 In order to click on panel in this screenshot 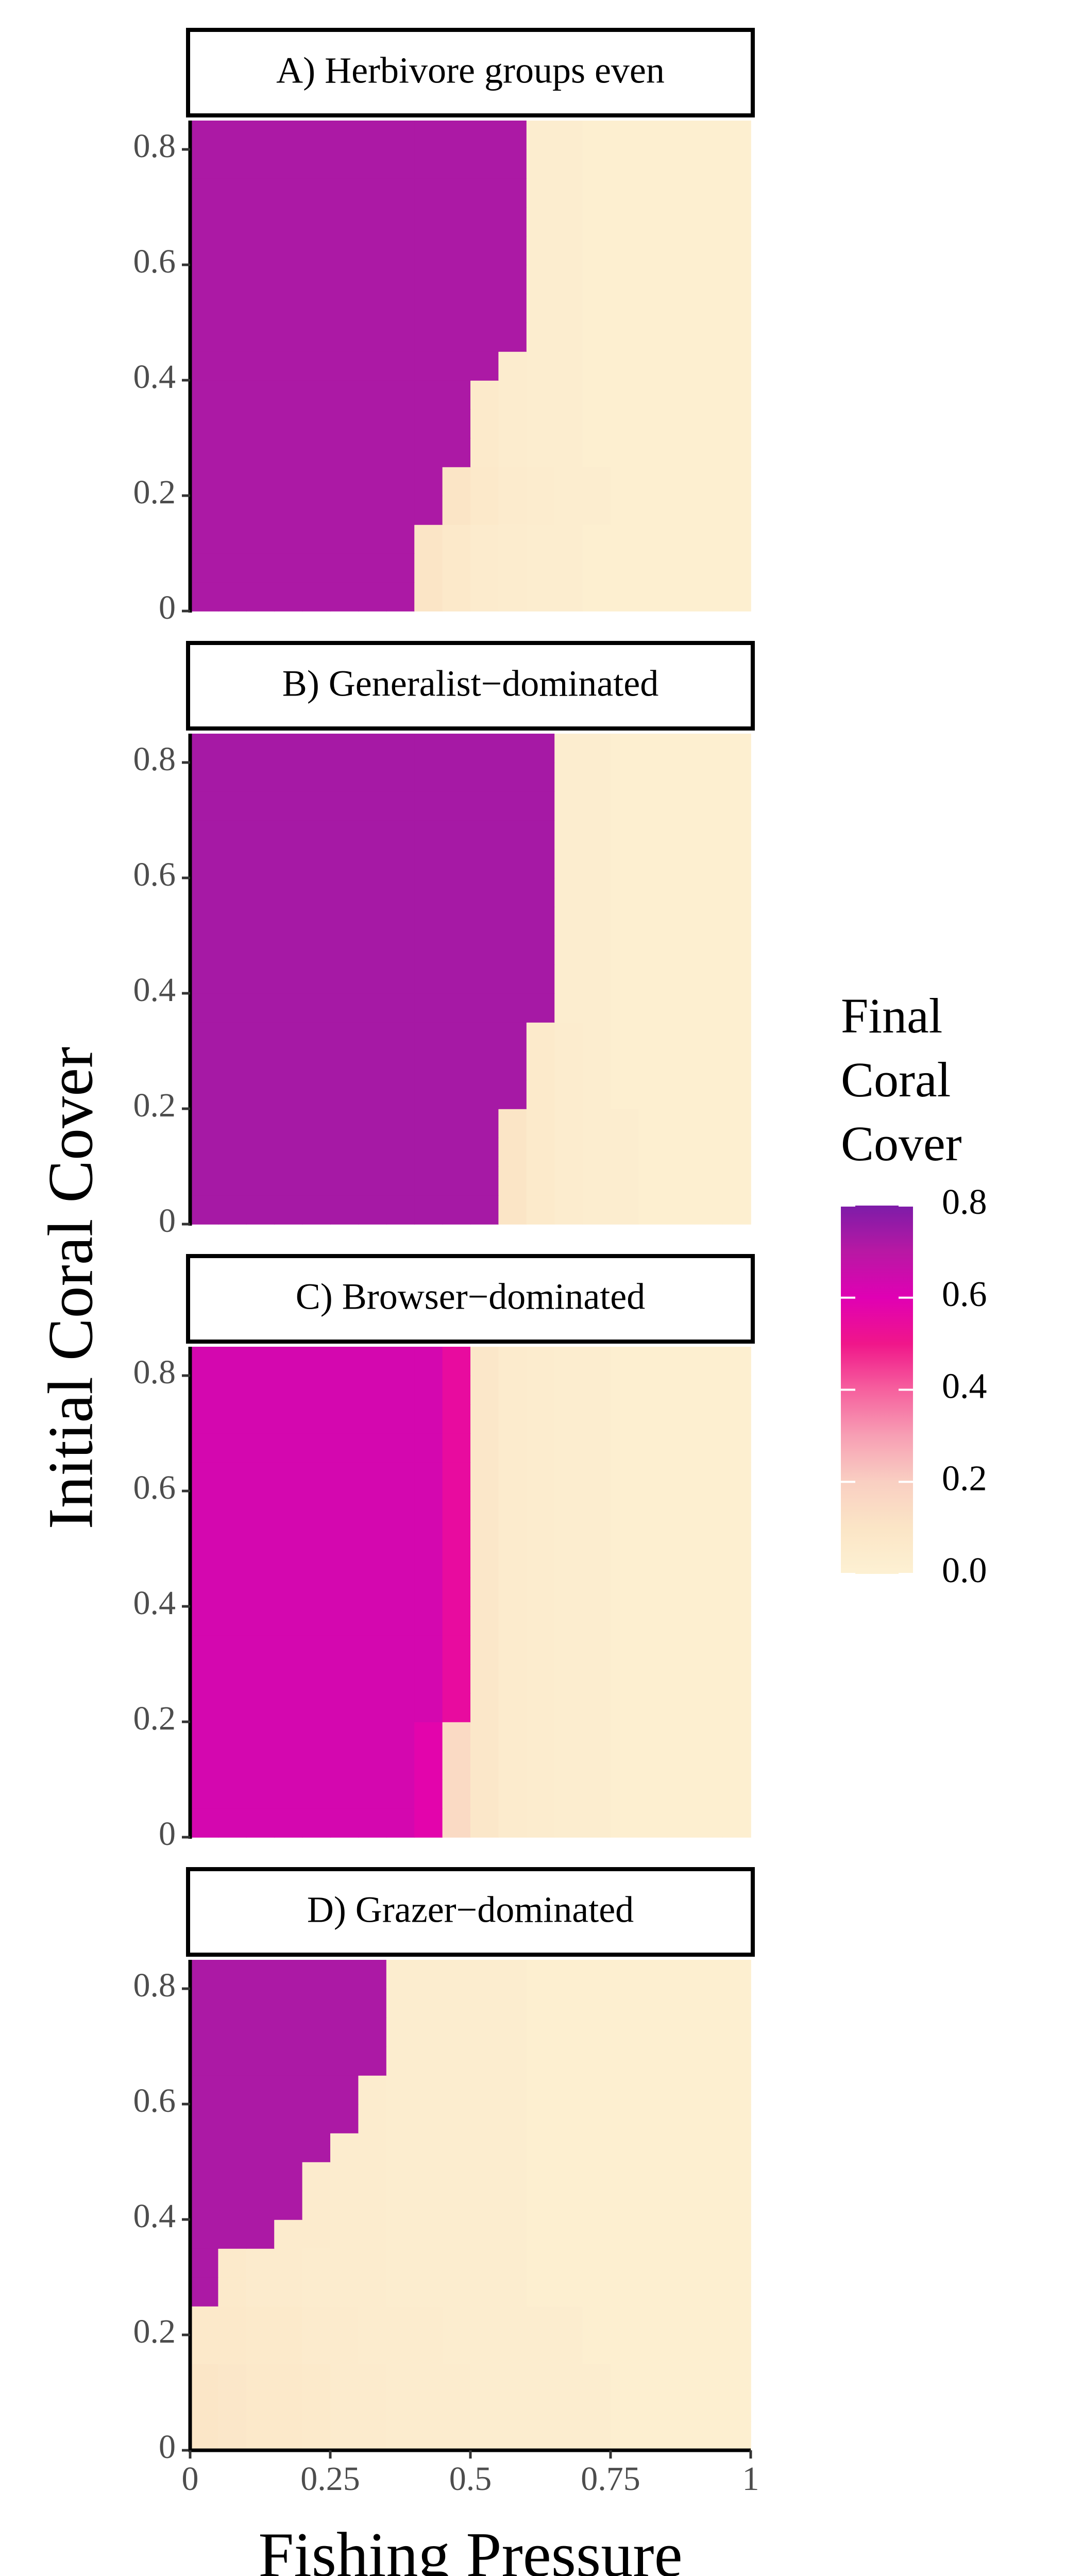, I will do `click(470, 2205)`.